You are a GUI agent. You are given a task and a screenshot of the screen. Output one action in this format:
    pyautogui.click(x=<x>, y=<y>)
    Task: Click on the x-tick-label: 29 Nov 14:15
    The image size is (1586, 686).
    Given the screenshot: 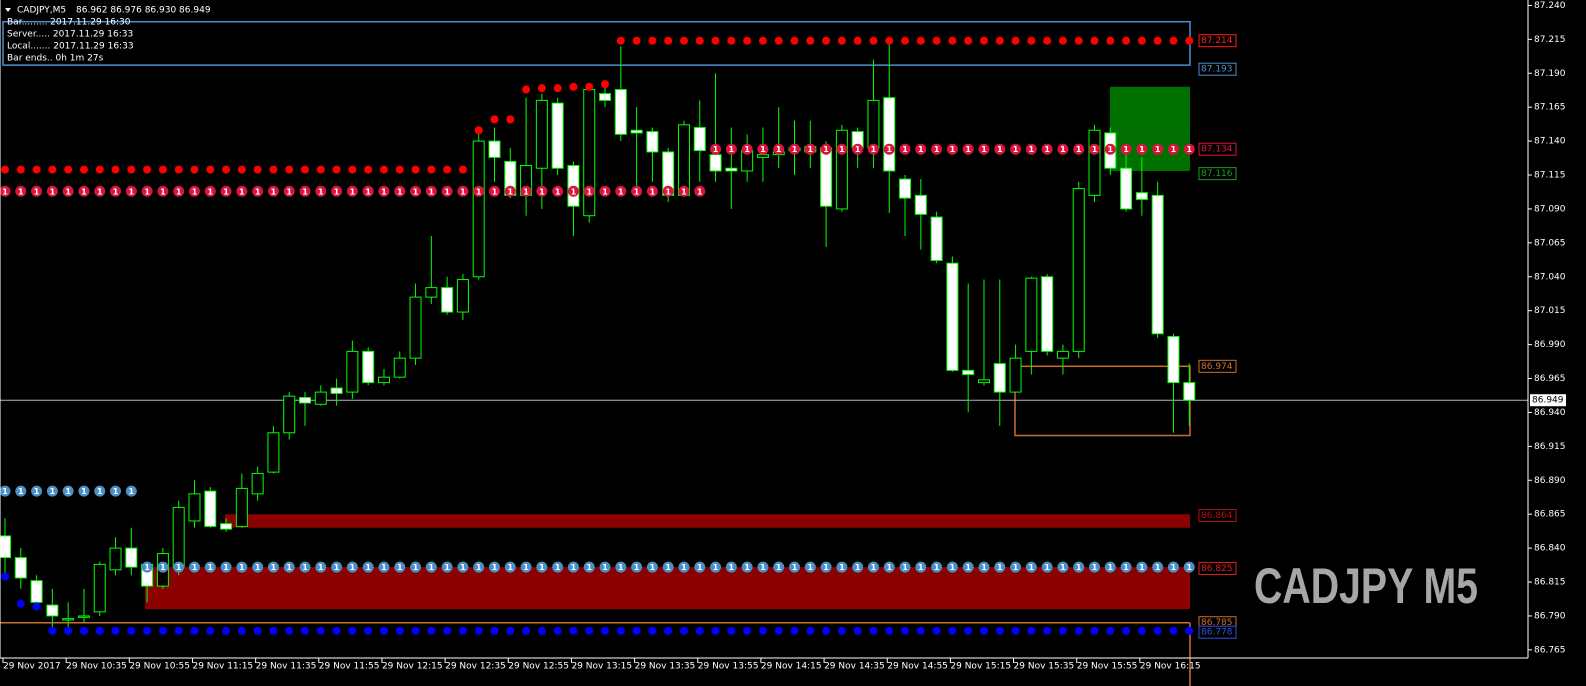 What is the action you would take?
    pyautogui.click(x=791, y=667)
    